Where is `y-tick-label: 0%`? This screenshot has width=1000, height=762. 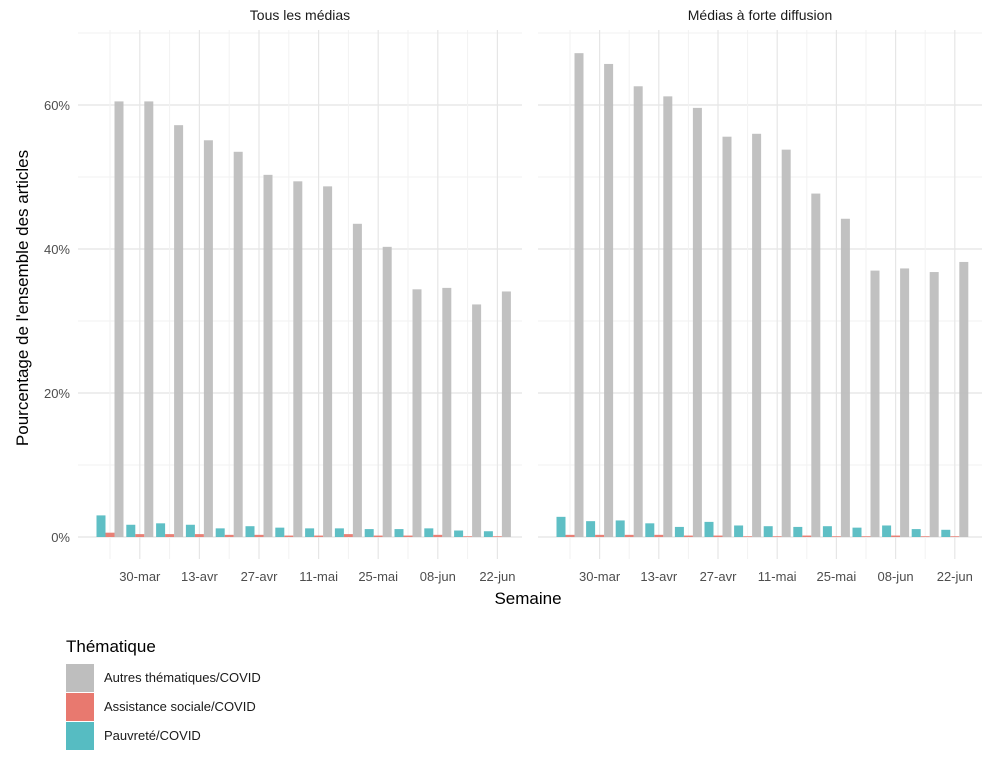
y-tick-label: 0% is located at coordinates (60, 537).